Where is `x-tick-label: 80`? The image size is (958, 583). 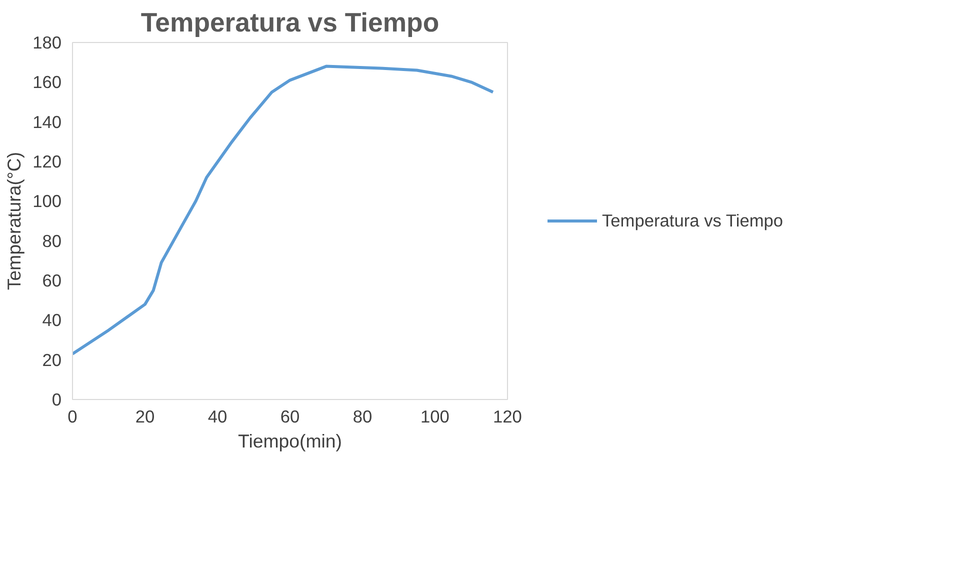 x-tick-label: 80 is located at coordinates (362, 416).